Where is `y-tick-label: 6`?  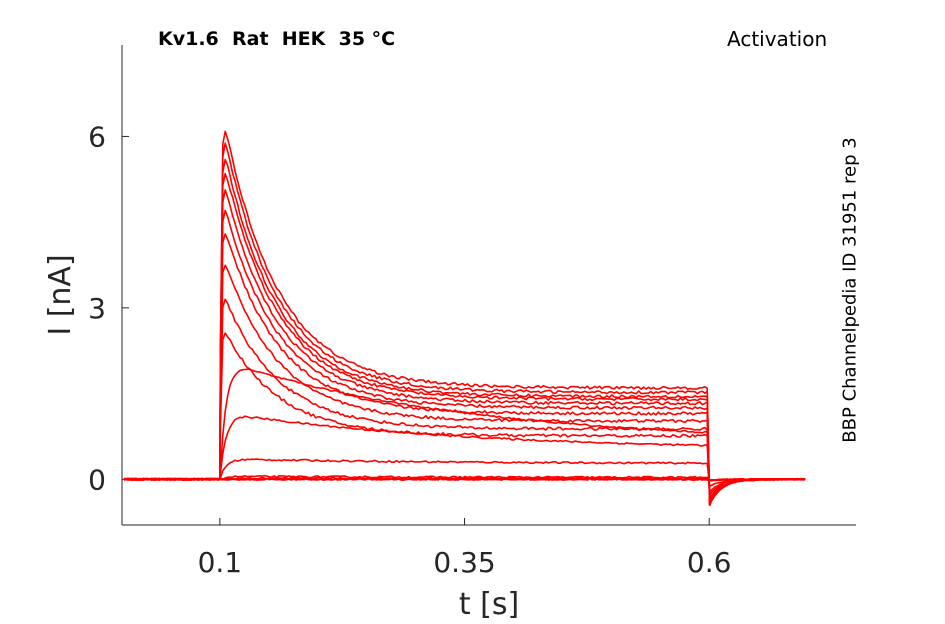
y-tick-label: 6 is located at coordinates (97, 136).